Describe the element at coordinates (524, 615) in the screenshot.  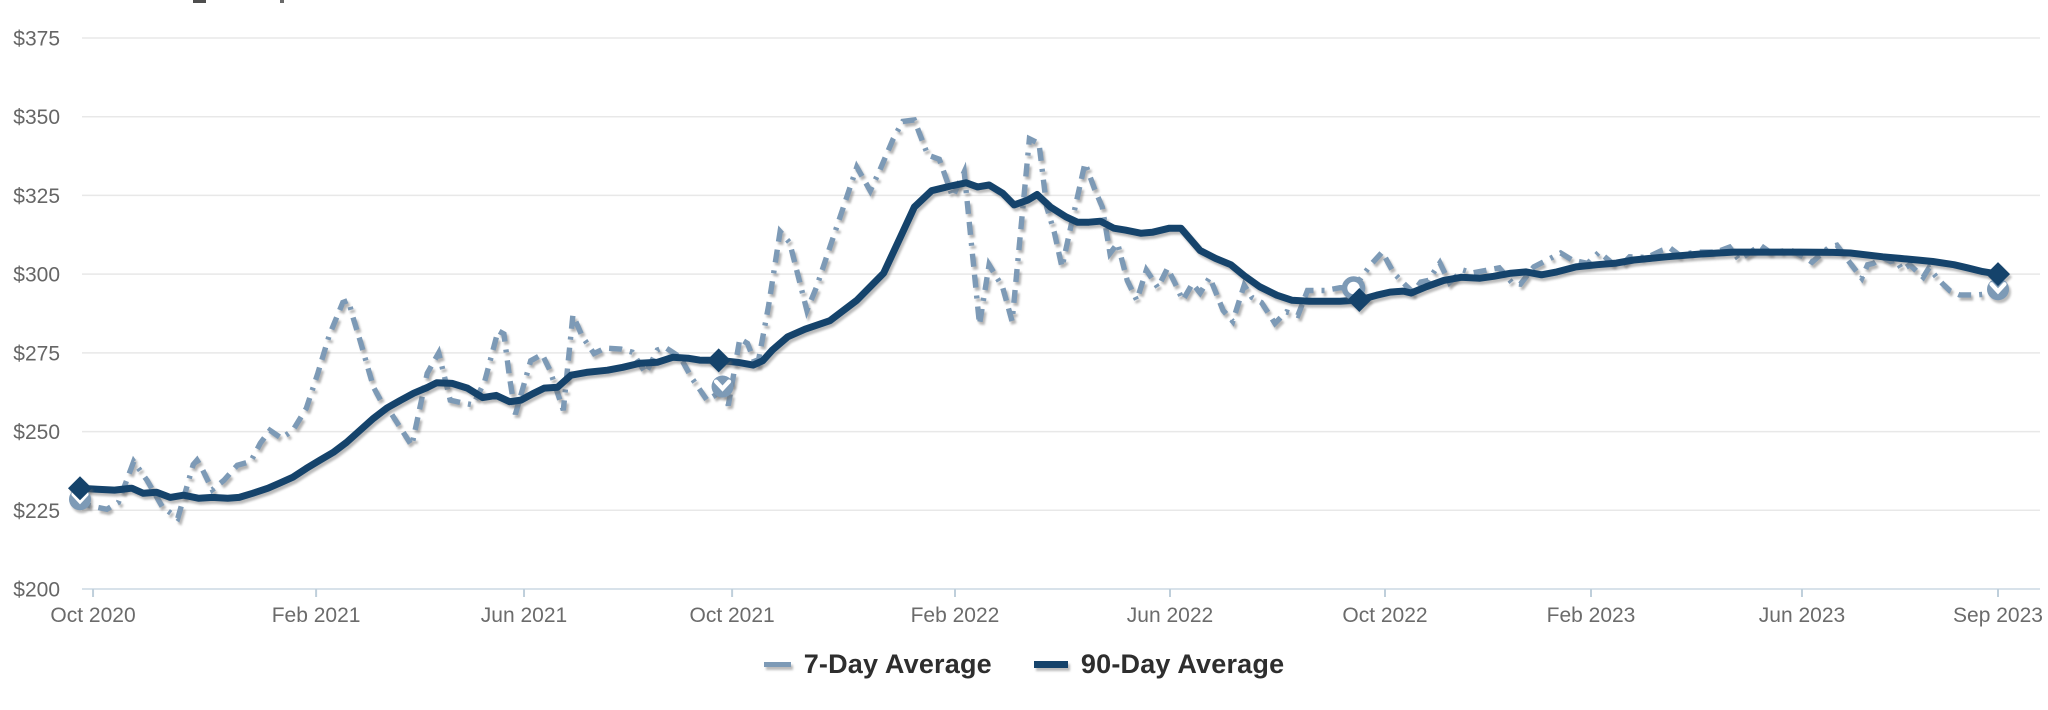
I see `svg-text: Jun 2021` at that location.